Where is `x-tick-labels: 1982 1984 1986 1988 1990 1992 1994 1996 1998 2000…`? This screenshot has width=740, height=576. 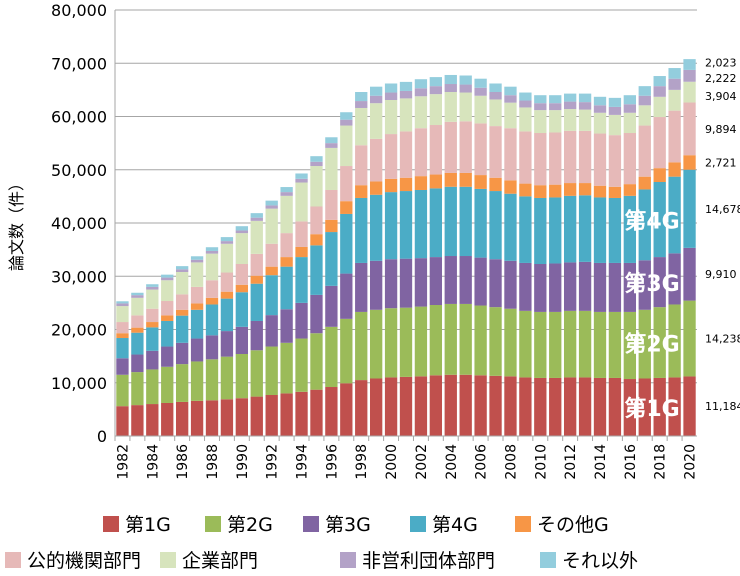 x-tick-labels: 1982 1984 1986 1988 1990 1992 1994 1996 1998 2000… is located at coordinates (406, 462).